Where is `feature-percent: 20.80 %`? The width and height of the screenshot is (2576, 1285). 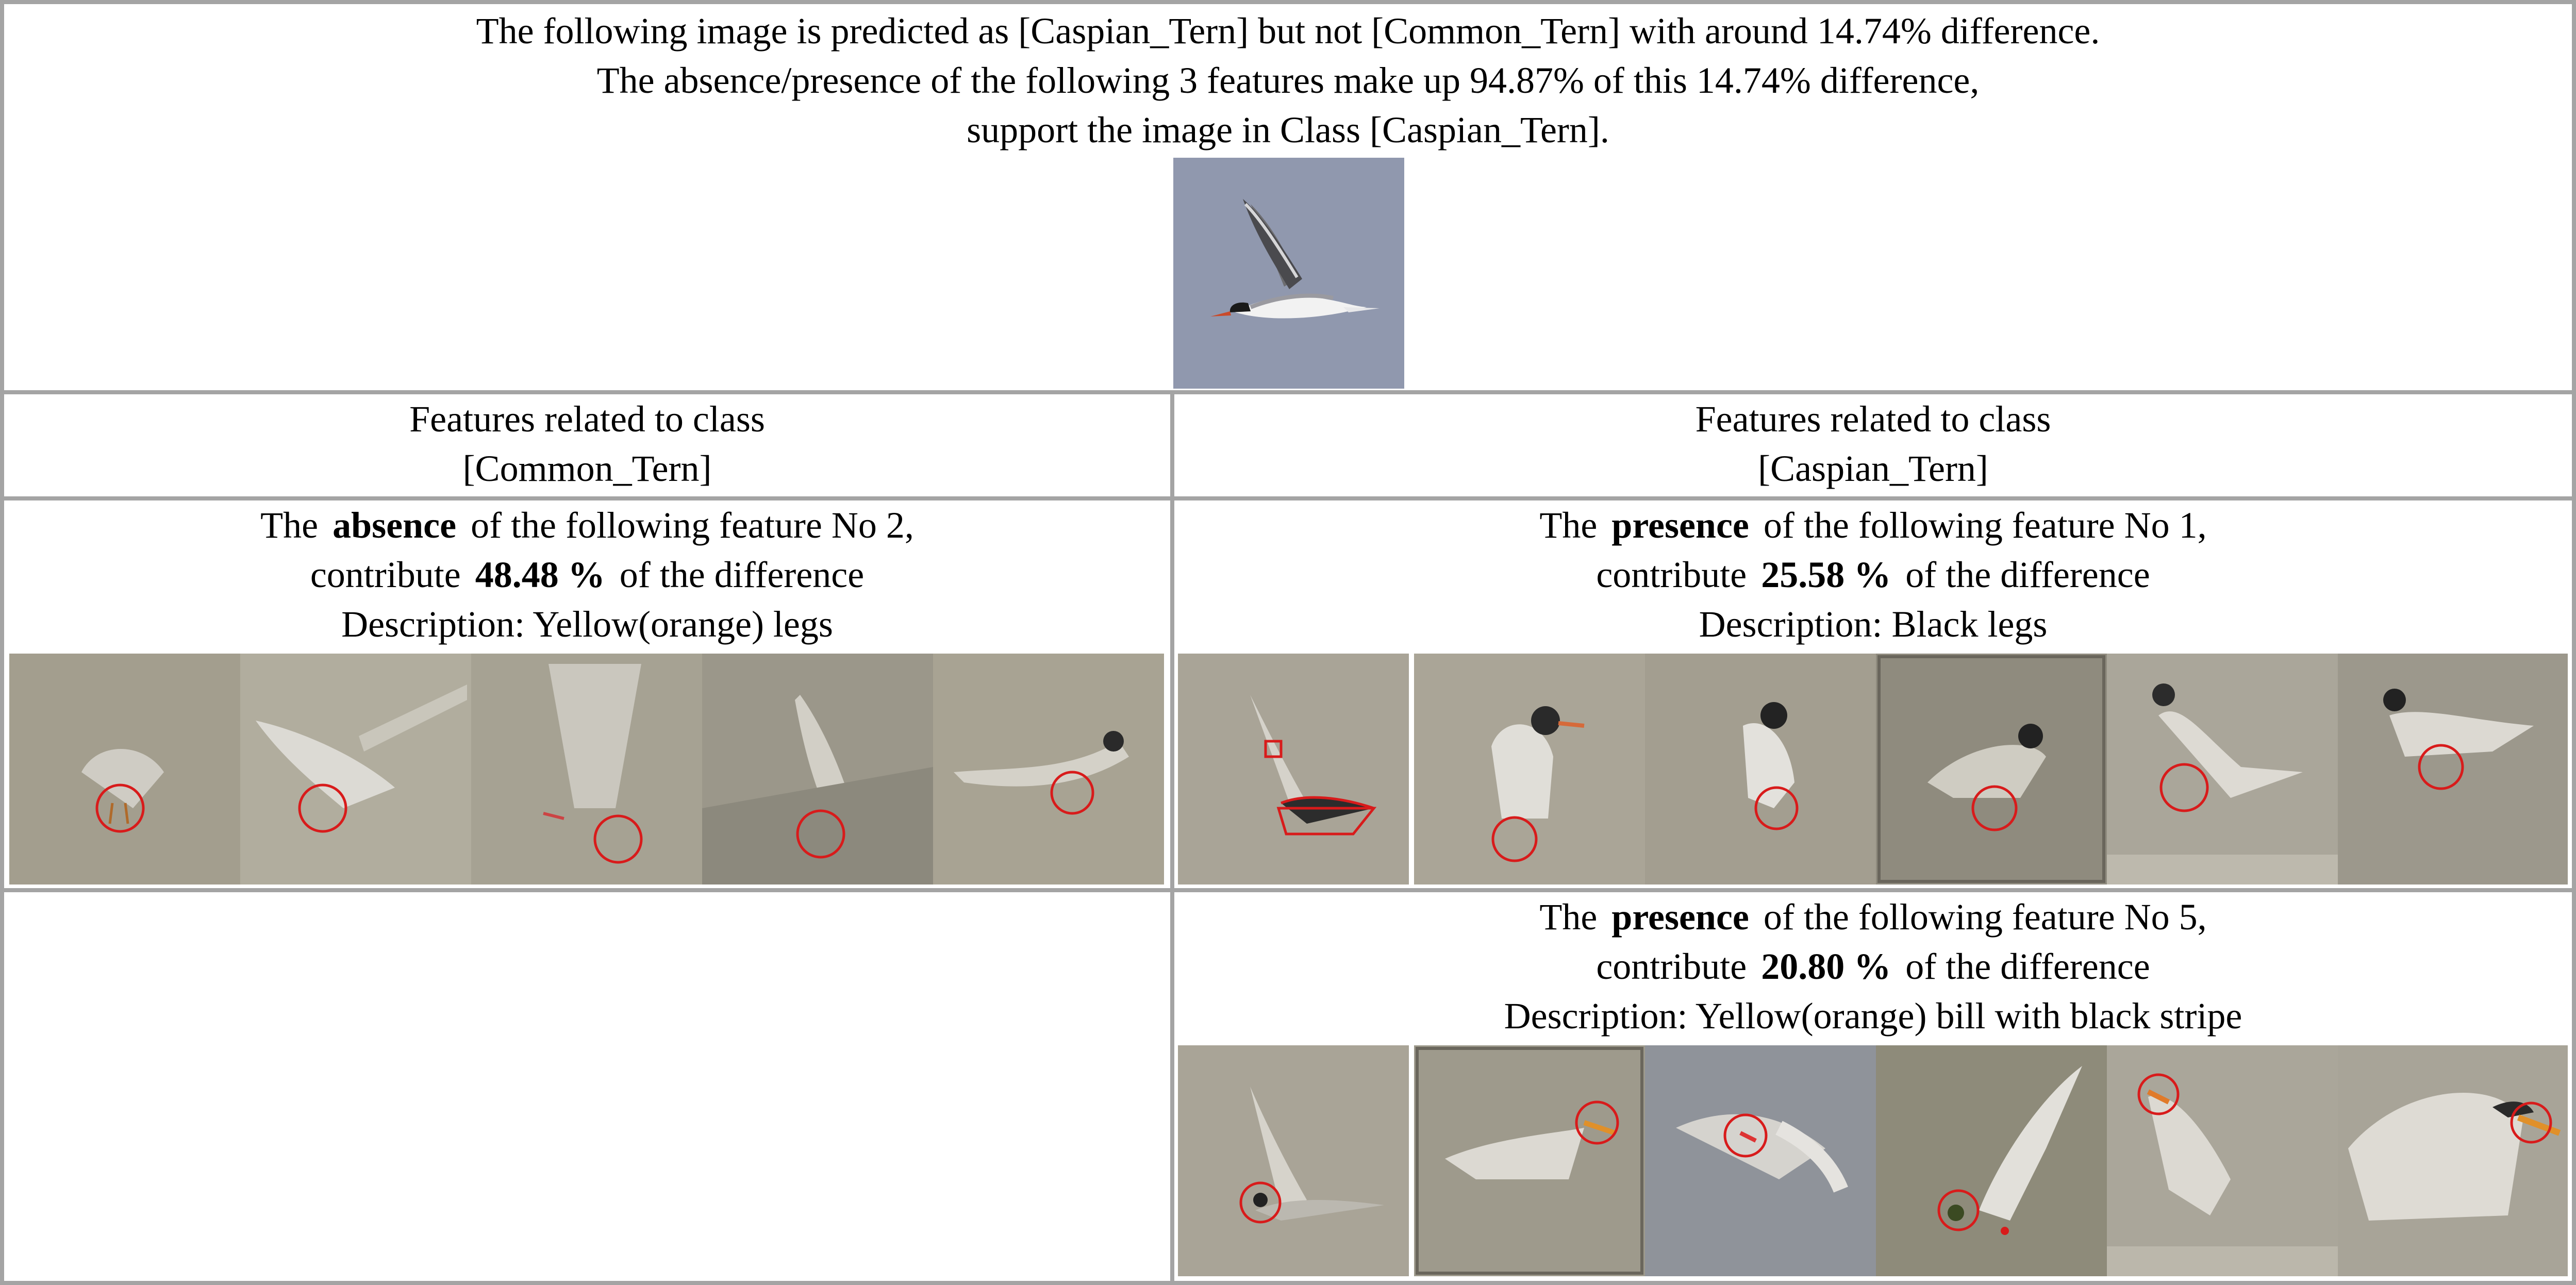 feature-percent: 20.80 % is located at coordinates (1826, 966).